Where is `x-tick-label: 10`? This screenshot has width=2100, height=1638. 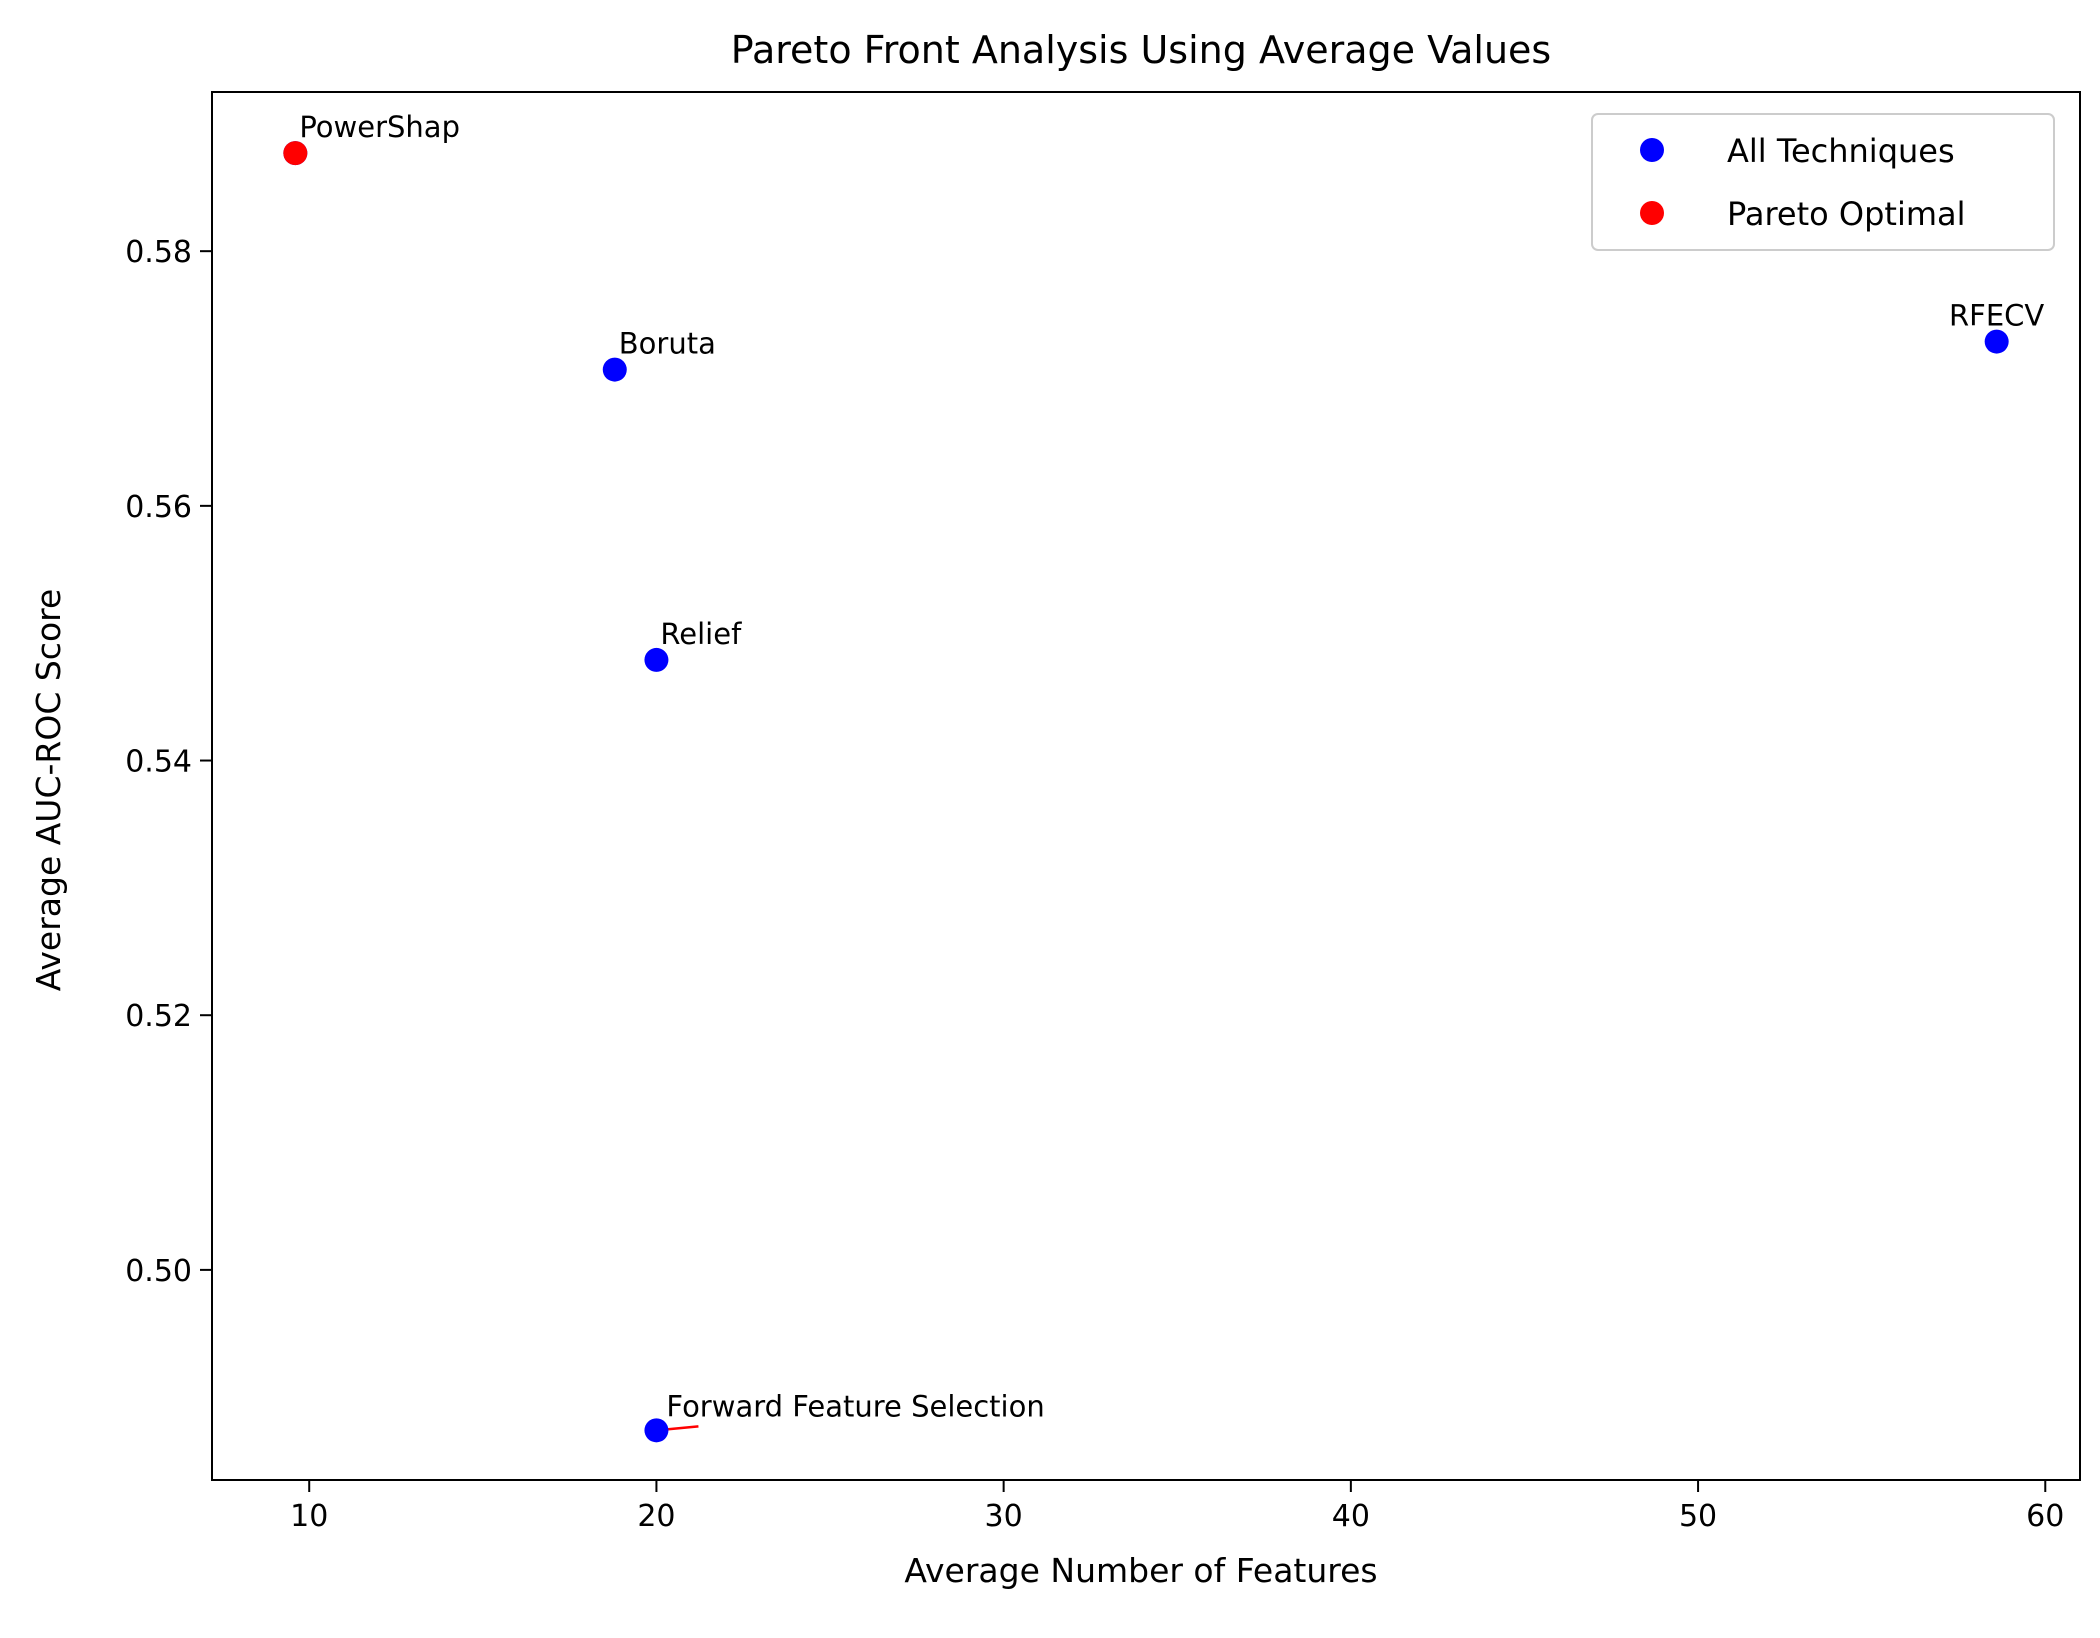 x-tick-label: 10 is located at coordinates (309, 1516).